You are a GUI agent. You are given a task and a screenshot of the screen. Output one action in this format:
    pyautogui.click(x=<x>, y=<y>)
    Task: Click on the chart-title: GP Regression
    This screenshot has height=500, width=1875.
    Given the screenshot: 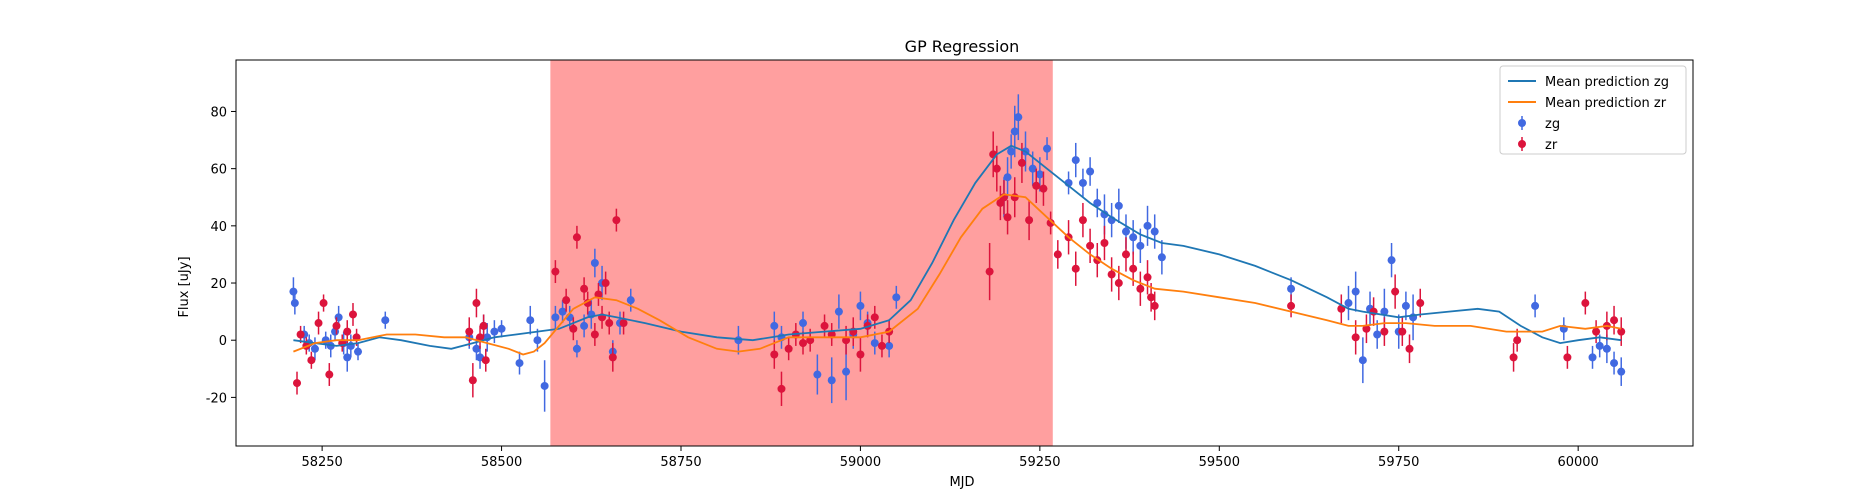 What is the action you would take?
    pyautogui.click(x=962, y=46)
    